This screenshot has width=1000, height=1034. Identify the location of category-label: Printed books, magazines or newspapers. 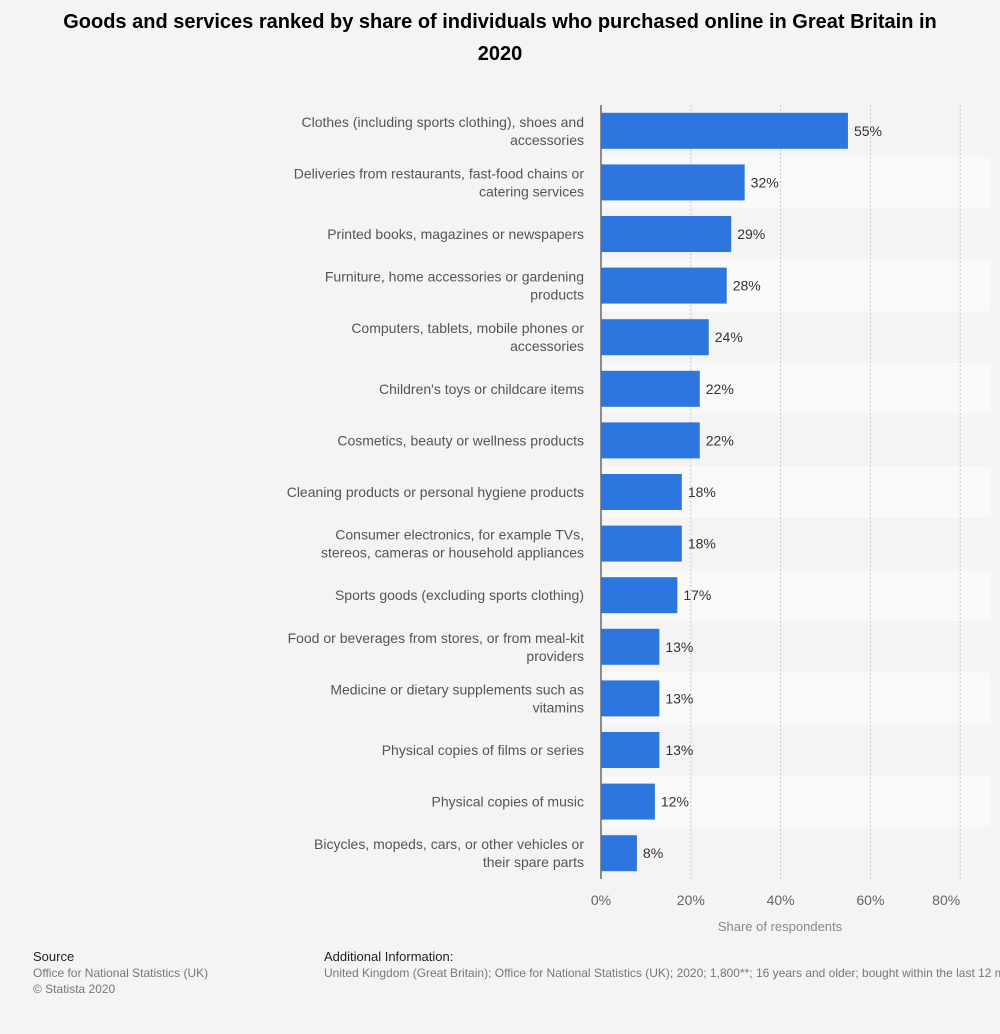
(455, 234).